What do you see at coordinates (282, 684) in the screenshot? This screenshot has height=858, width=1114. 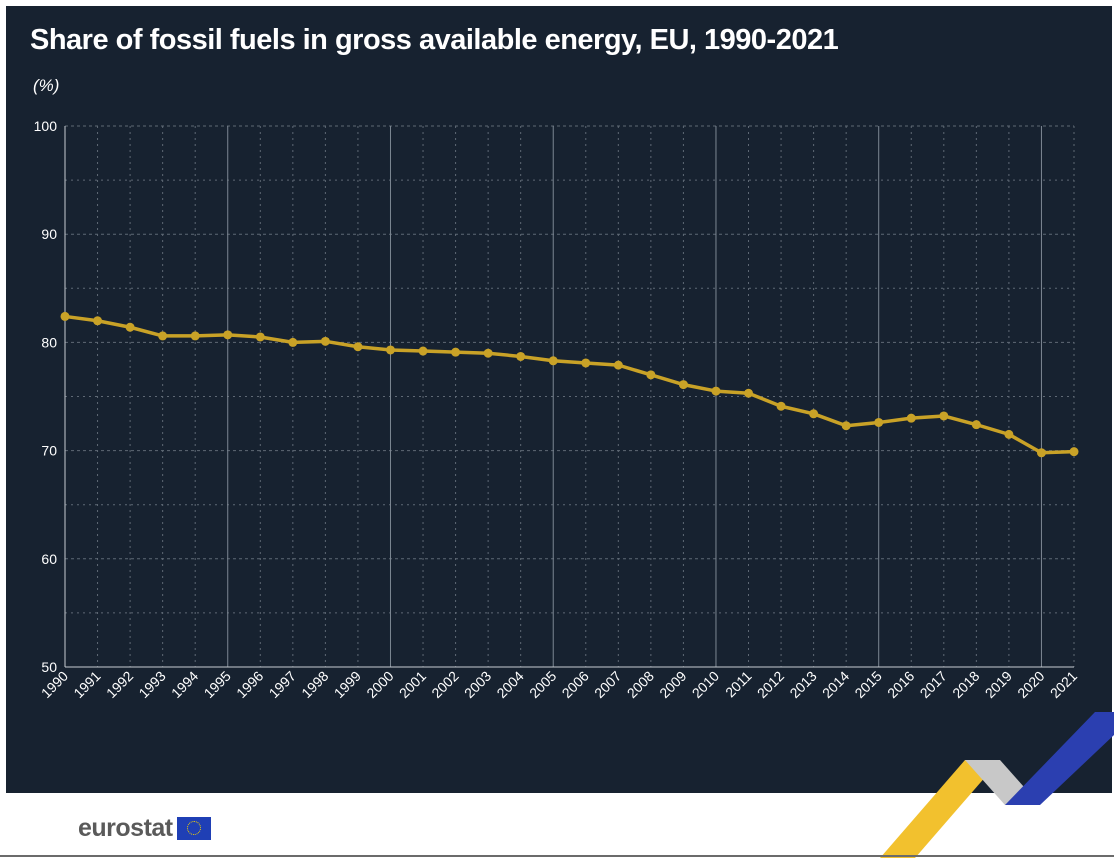 I see `x-tick-label: 1997` at bounding box center [282, 684].